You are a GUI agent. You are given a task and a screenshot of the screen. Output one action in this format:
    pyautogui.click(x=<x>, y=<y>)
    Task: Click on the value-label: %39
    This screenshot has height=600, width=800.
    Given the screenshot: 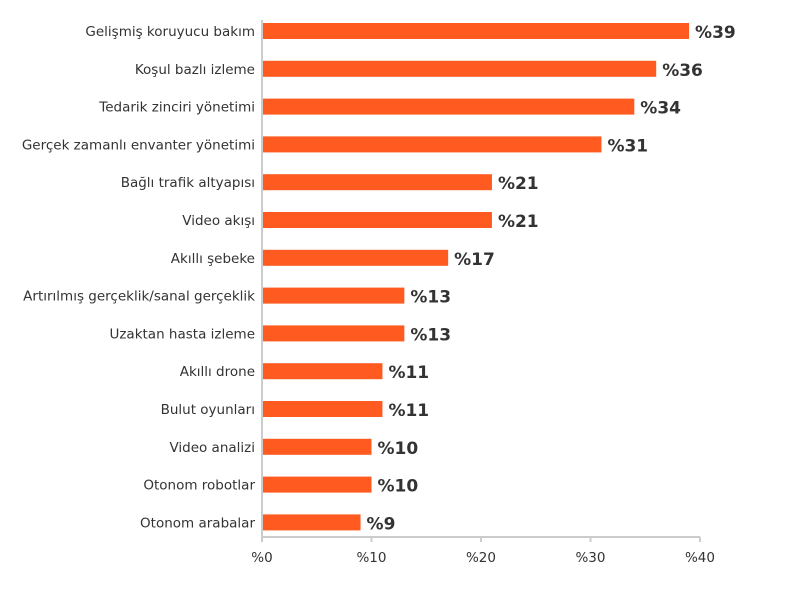 What is the action you would take?
    pyautogui.click(x=715, y=33)
    